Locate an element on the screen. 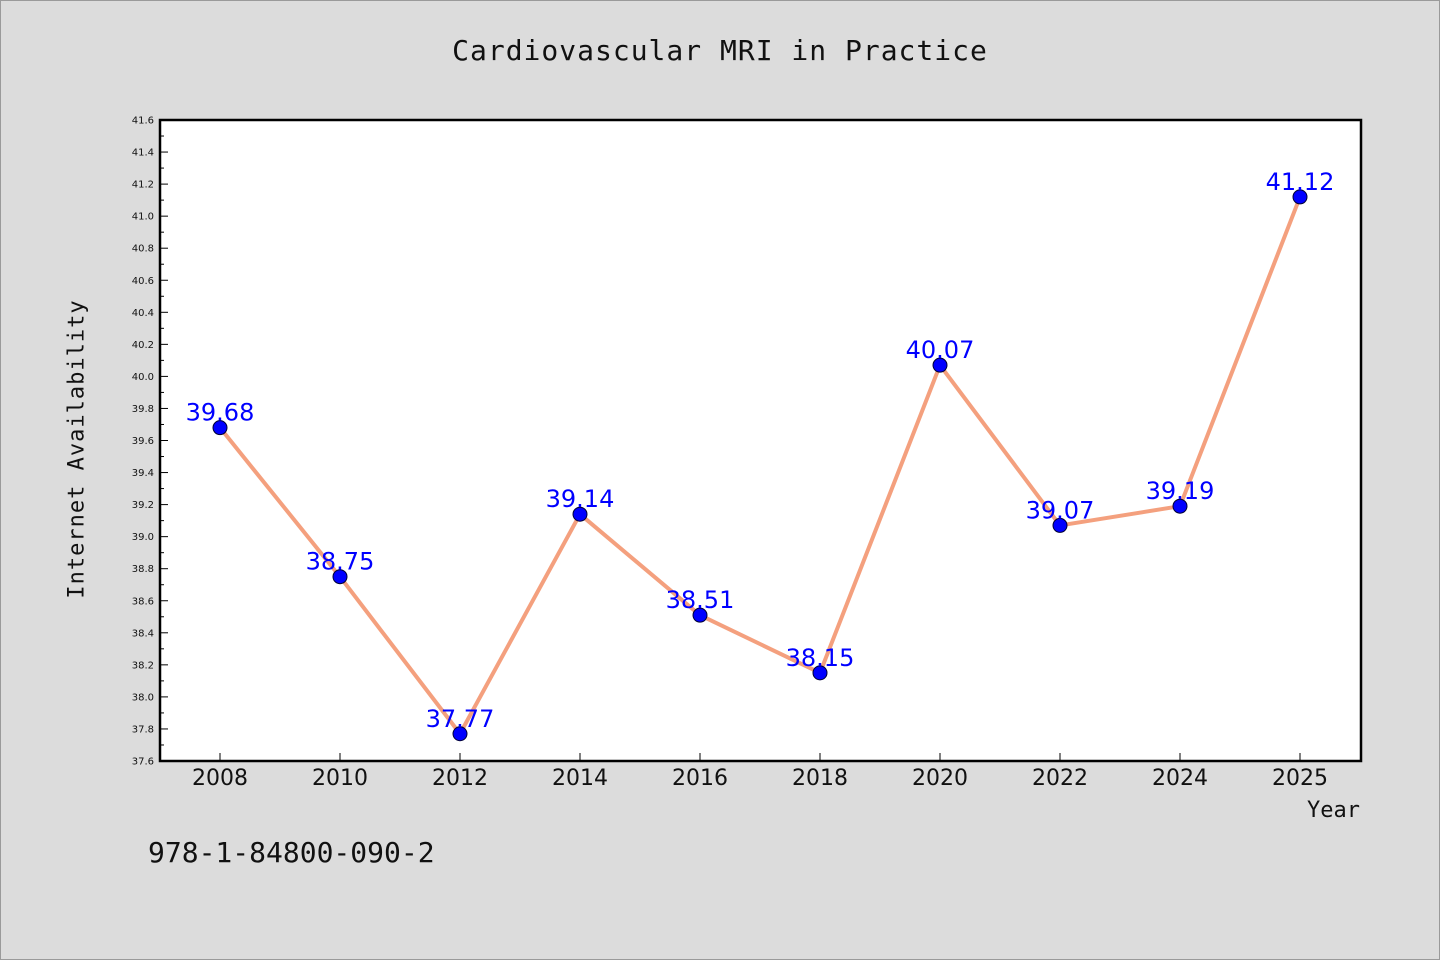  data-label: 39.14 is located at coordinates (580, 499).